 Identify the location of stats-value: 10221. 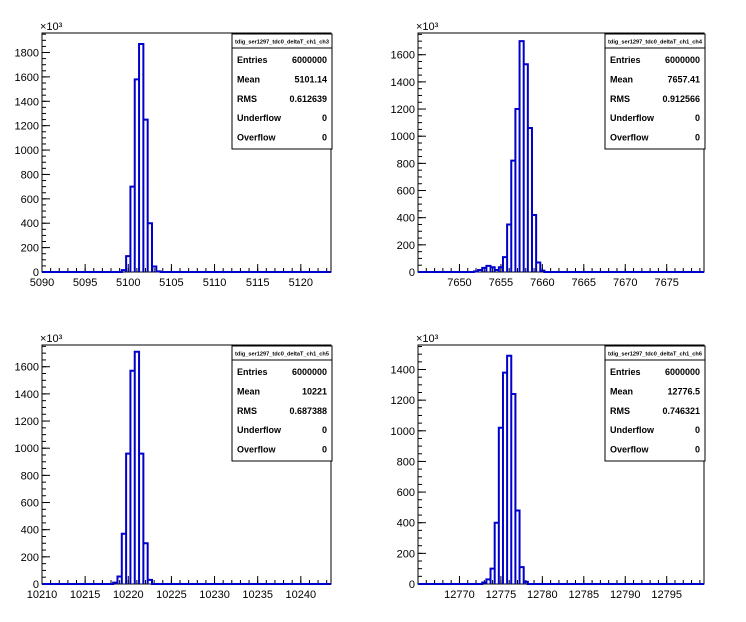
(314, 391).